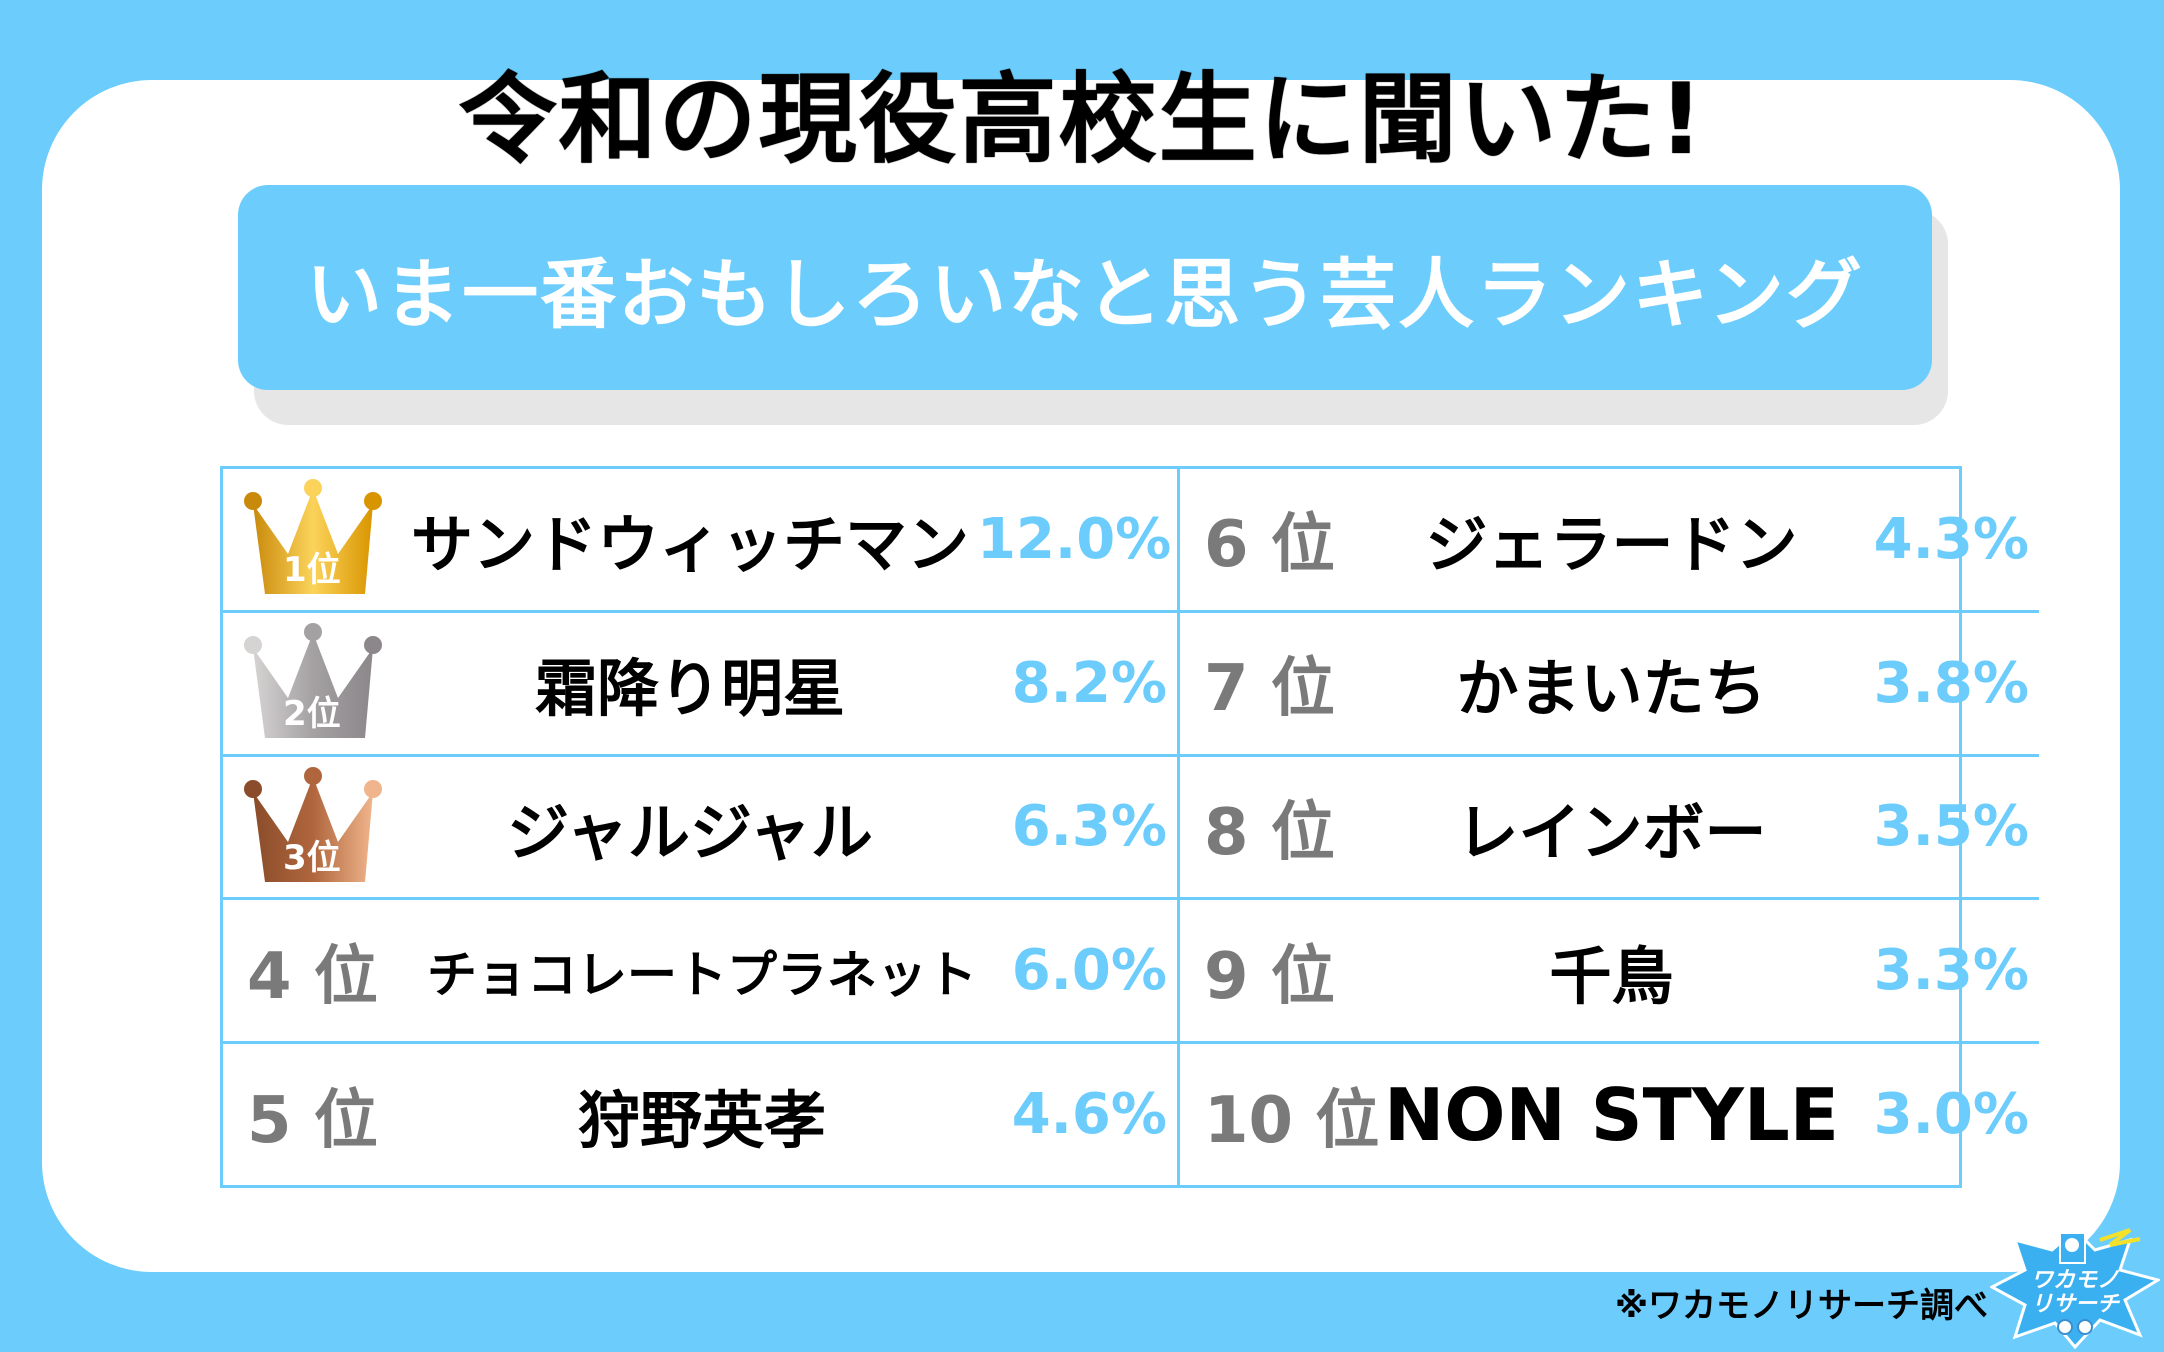 The image size is (2164, 1352). I want to click on ranking-row: 8 位 レインボー 3.5%, so click(1609, 829).